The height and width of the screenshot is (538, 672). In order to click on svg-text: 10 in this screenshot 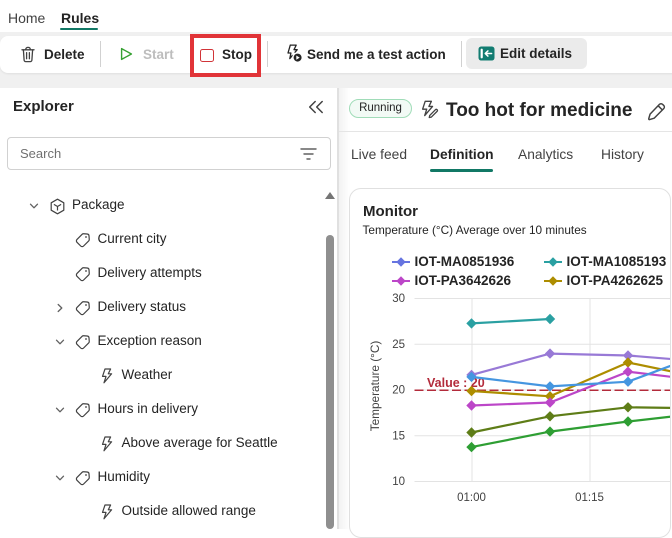, I will do `click(398, 482)`.